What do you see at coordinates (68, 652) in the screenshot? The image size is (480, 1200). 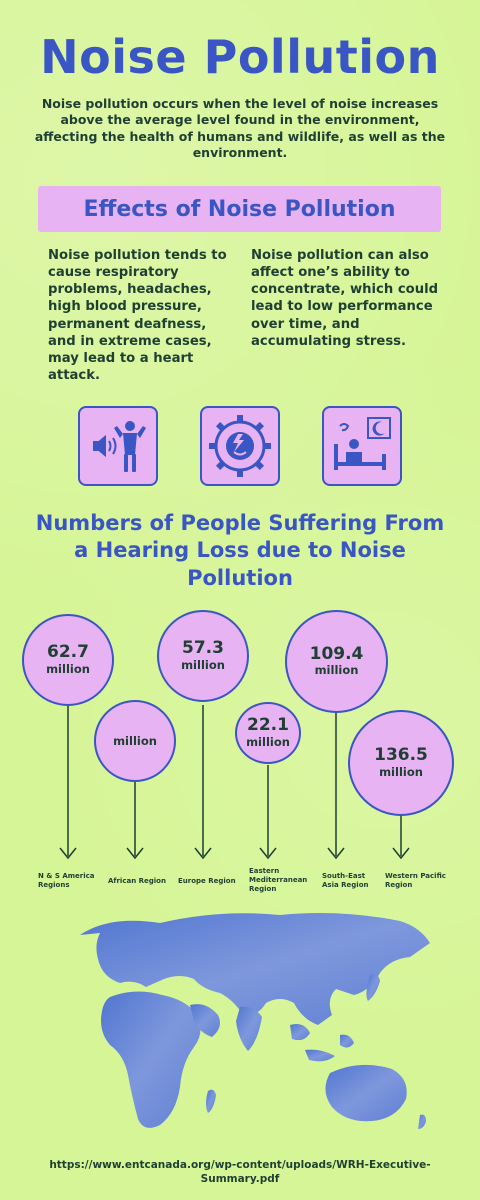 I see `bubble-value: 62.7` at bounding box center [68, 652].